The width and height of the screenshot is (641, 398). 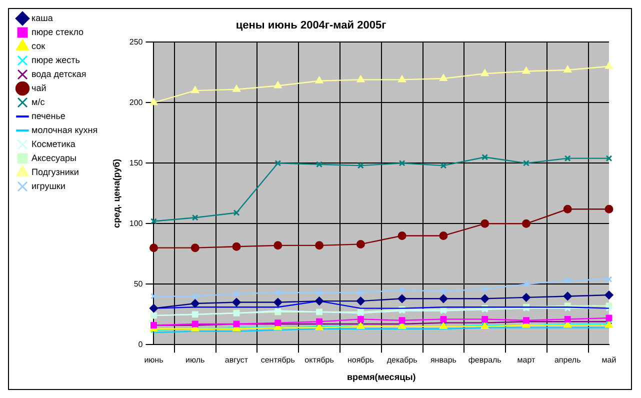 I want to click on legend-label: молочная кухня, so click(x=65, y=129).